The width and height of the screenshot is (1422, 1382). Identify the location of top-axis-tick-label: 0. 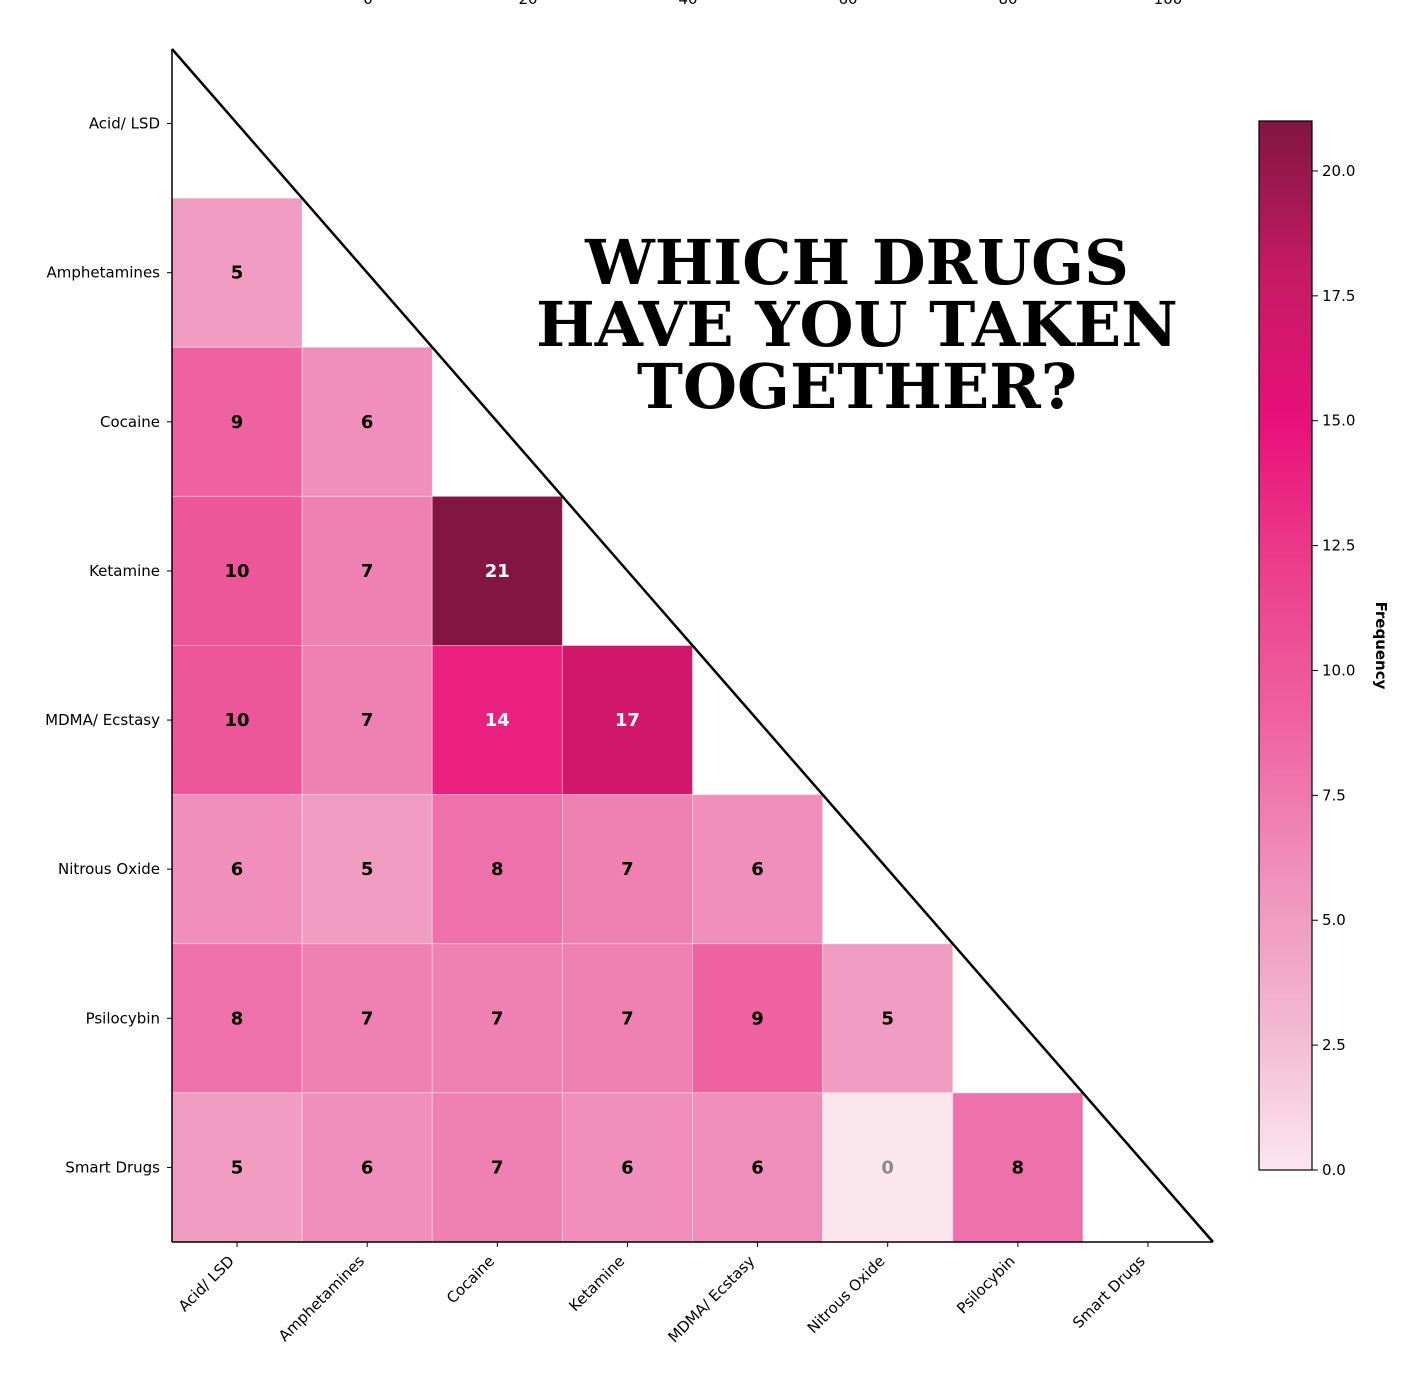
(368, 4).